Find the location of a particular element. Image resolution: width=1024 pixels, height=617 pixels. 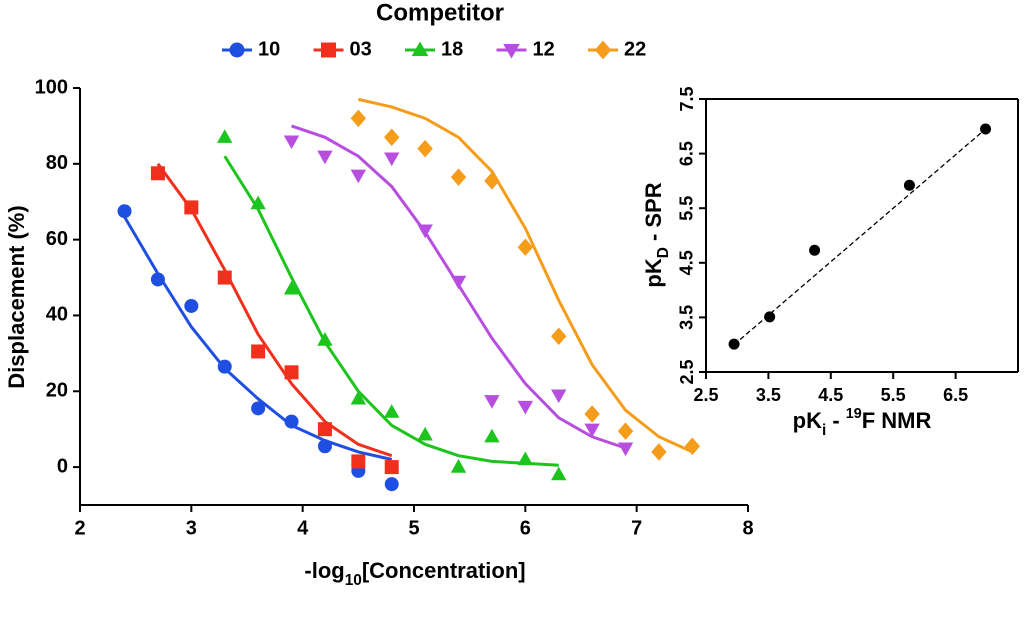

y-axis-label-part: pK is located at coordinates (653, 272).